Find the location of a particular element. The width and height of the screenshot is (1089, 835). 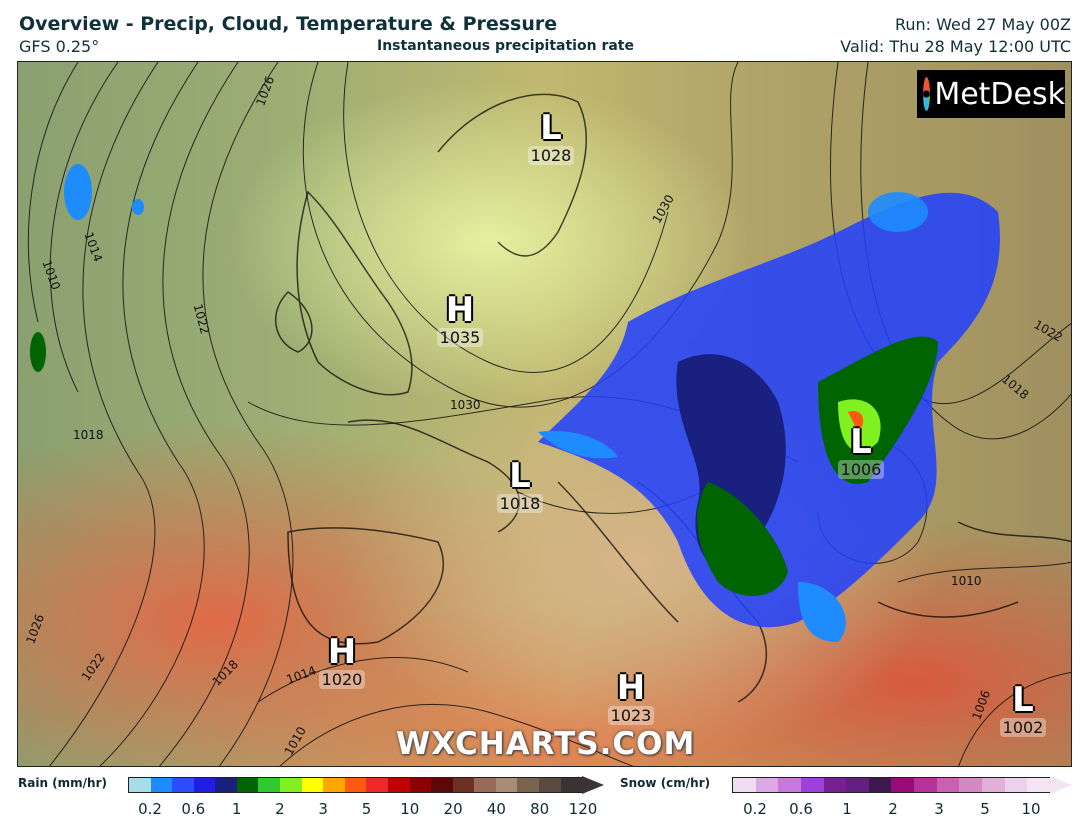

watermark: WXCHARTS.COM is located at coordinates (546, 744).